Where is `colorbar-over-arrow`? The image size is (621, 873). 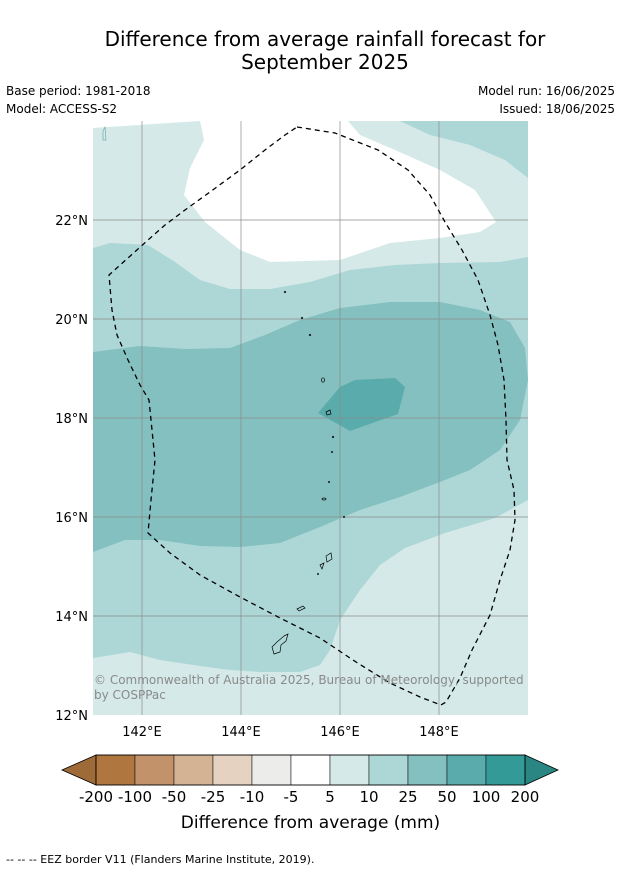
colorbar-over-arrow is located at coordinates (541, 770).